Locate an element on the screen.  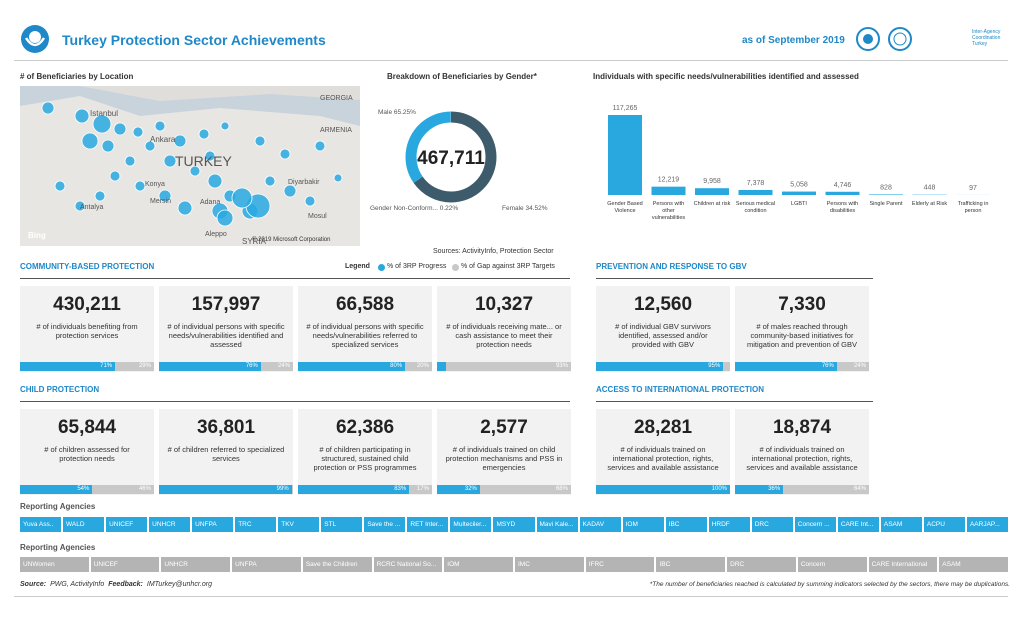
progress-label: 95% is located at coordinates (714, 366).